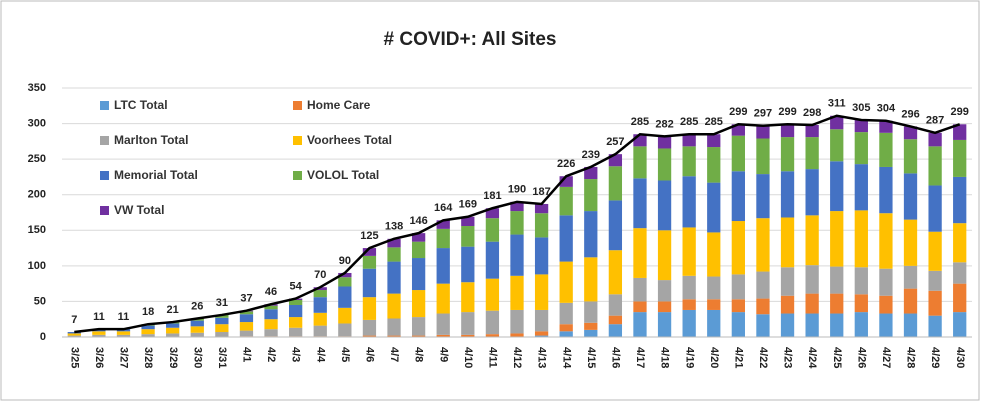 The image size is (981, 402). I want to click on y-tick-label: 200, so click(37, 195).